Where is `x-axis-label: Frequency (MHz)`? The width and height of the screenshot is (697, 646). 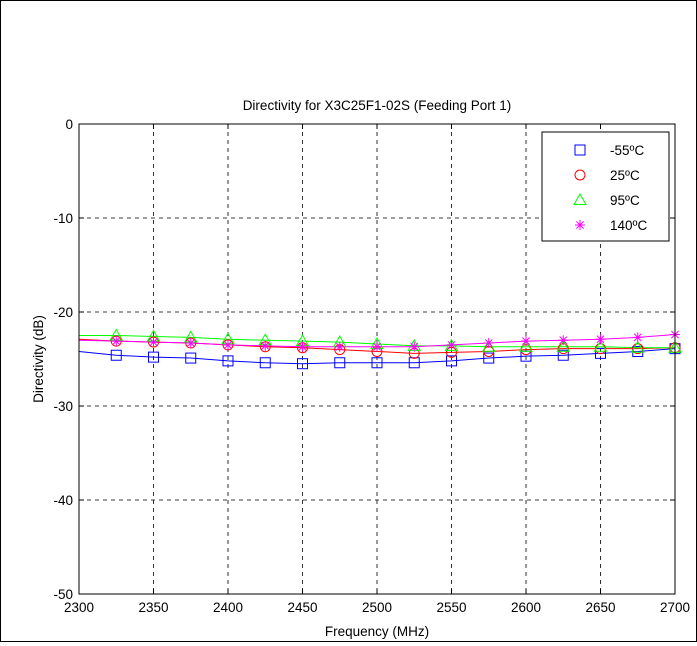
x-axis-label: Frequency (MHz) is located at coordinates (377, 631).